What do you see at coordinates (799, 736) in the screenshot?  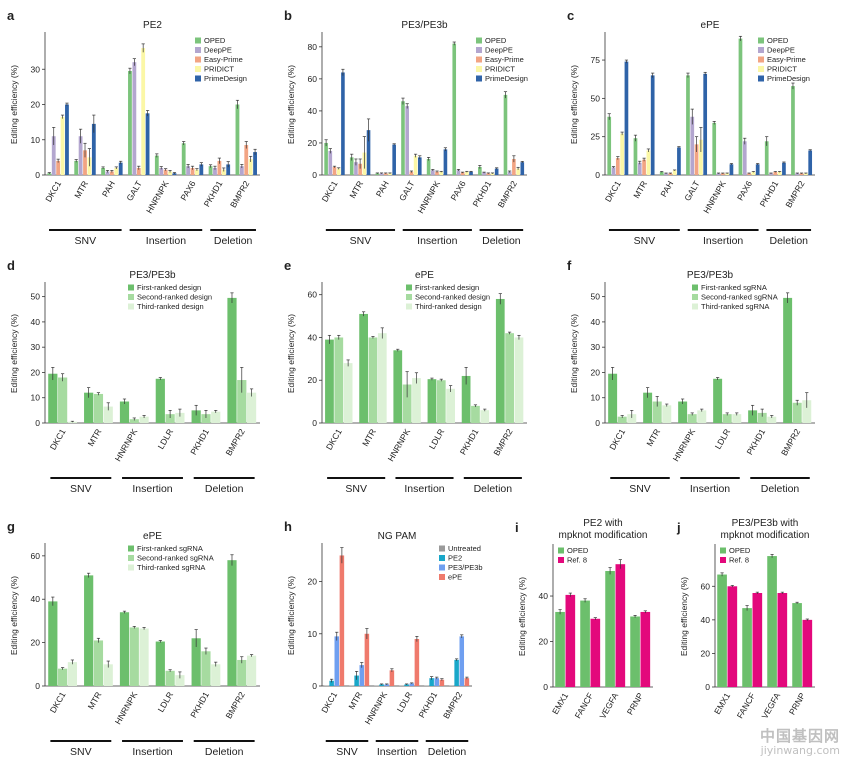 I see `watermark-chinese: 中国基因网` at bounding box center [799, 736].